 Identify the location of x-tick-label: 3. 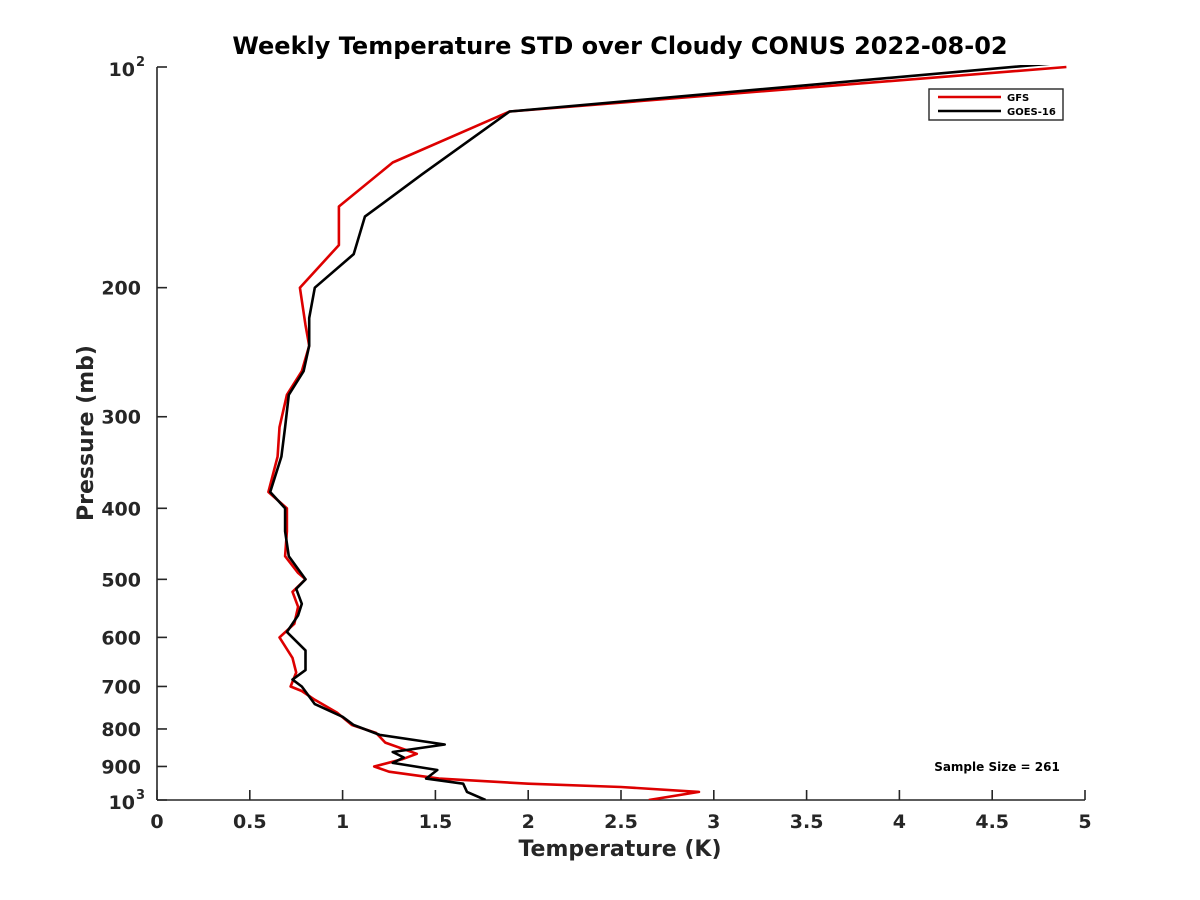
(713, 822).